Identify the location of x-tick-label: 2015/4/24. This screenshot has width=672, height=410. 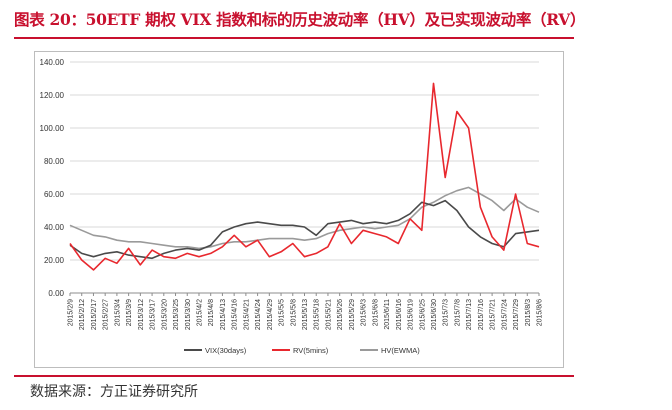
(258, 314).